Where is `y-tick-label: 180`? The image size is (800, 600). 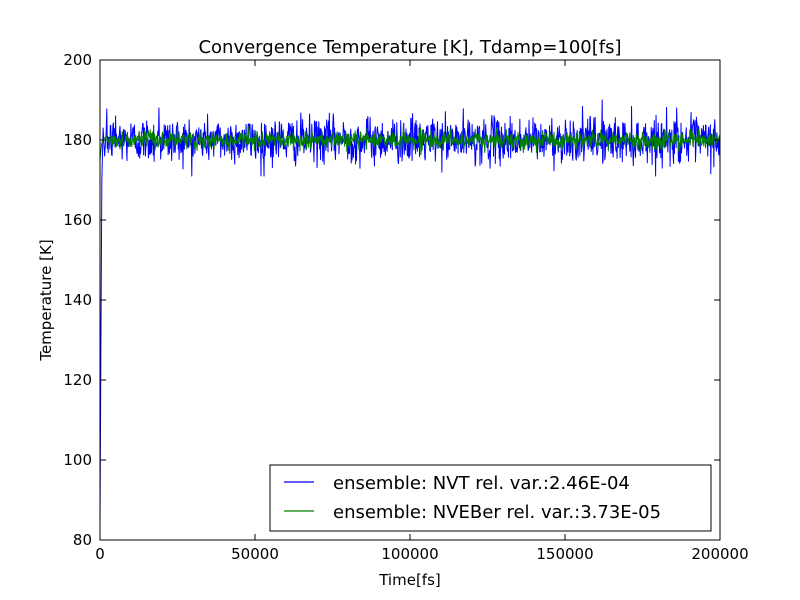
y-tick-label: 180 is located at coordinates (77, 140).